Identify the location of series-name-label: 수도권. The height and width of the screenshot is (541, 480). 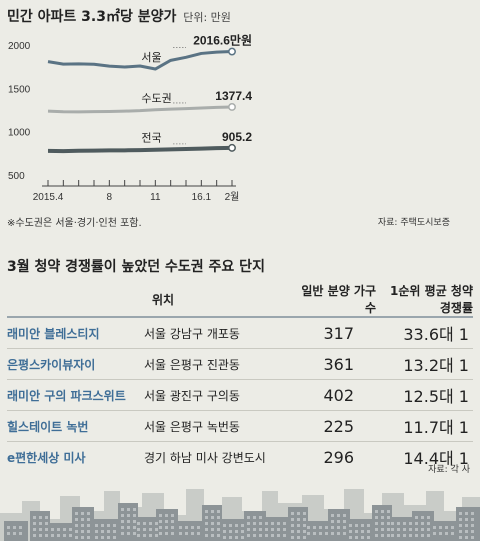
(156, 98).